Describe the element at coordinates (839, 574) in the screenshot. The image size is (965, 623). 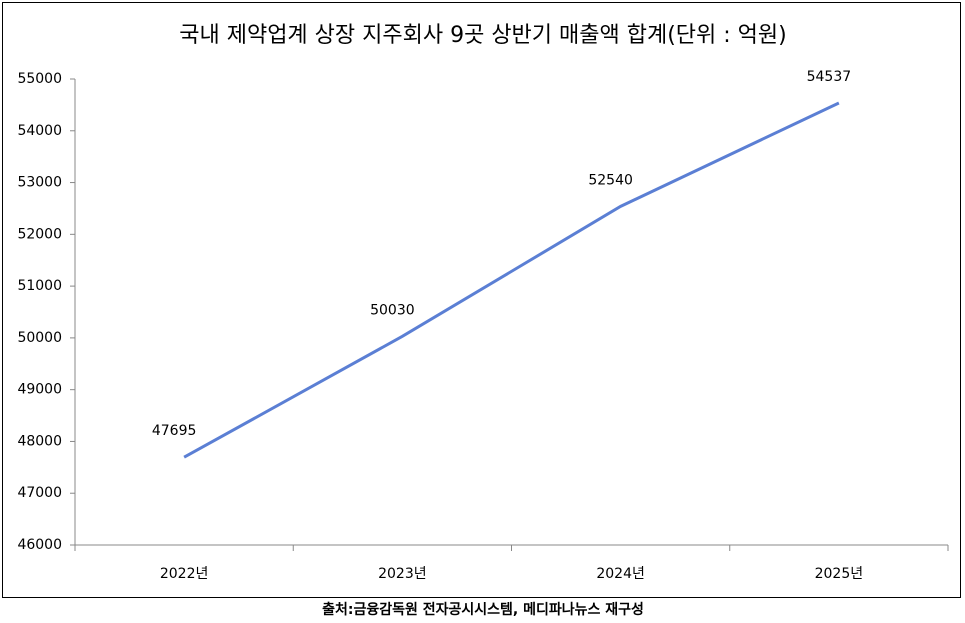
I see `x-tick-label: 2025년` at that location.